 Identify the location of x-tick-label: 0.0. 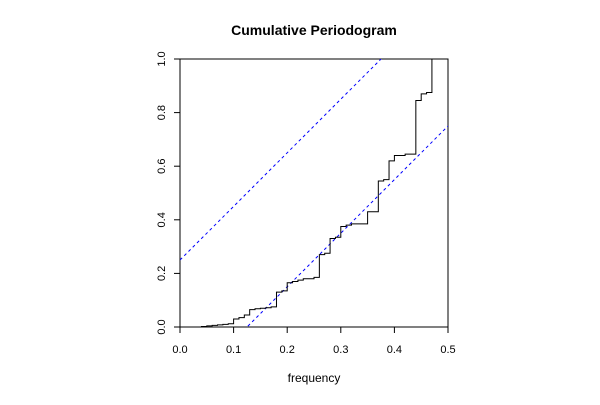
(179, 350).